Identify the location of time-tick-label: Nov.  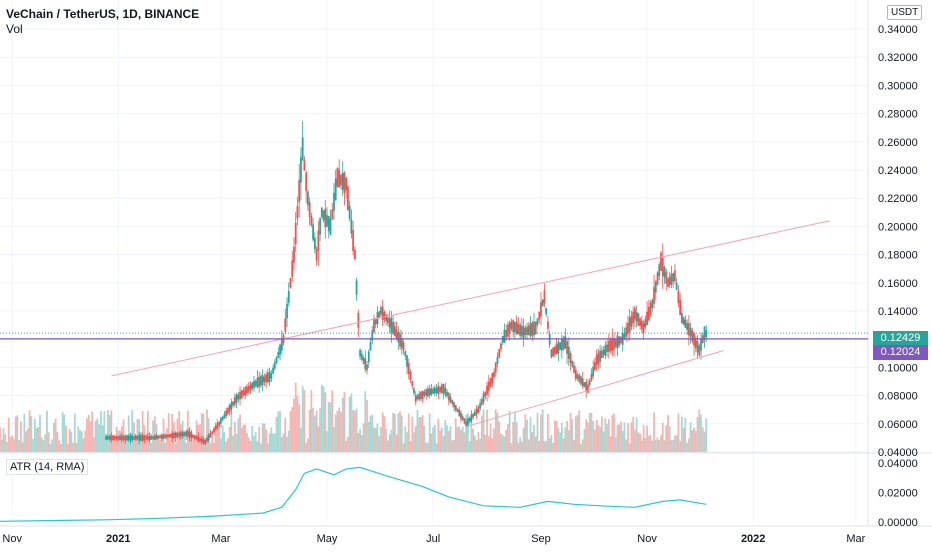
(647, 539).